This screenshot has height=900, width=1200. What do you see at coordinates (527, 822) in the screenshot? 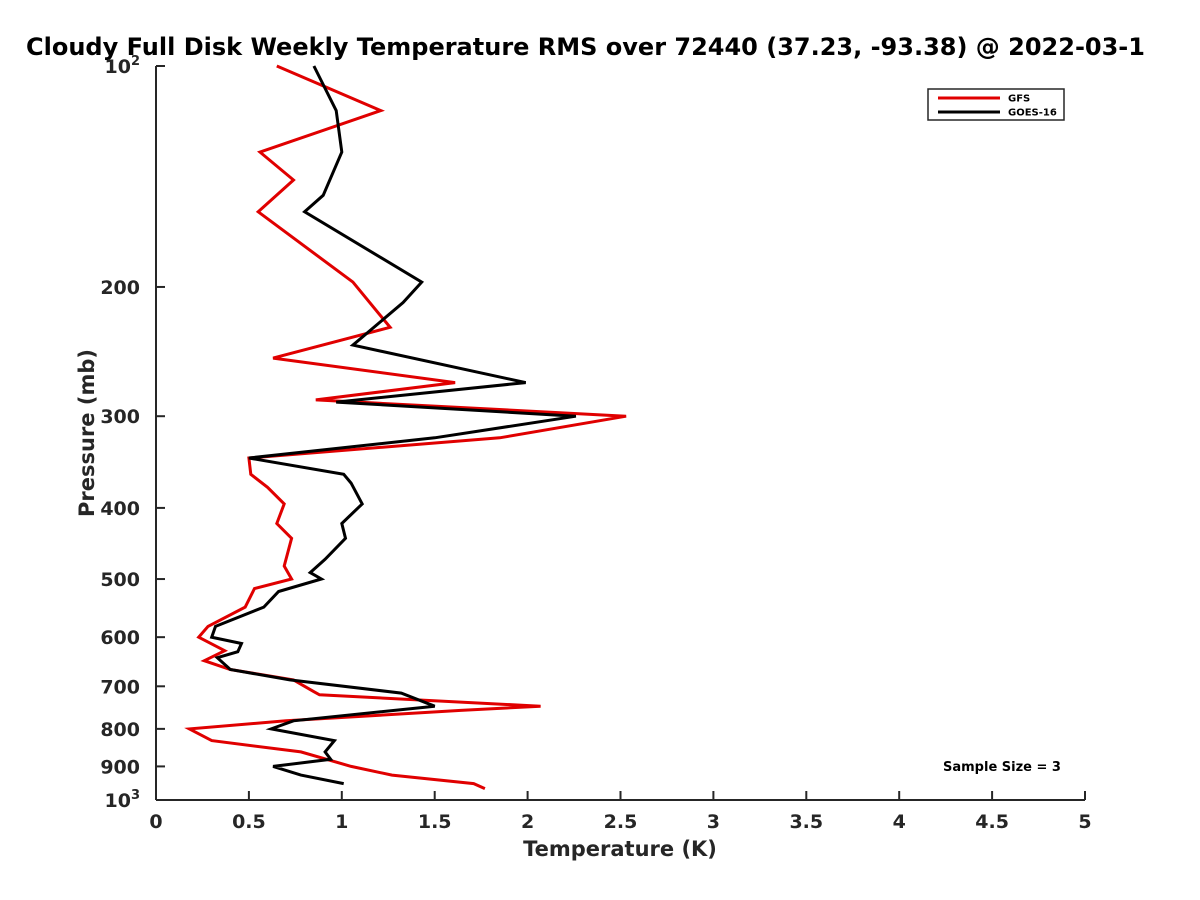
I see `x-tick-label: 2` at bounding box center [527, 822].